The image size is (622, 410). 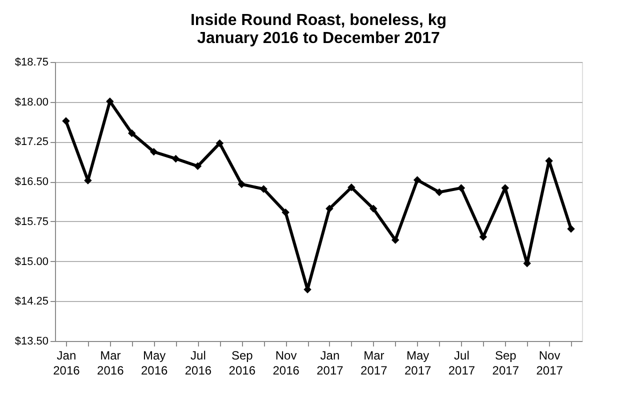 What do you see at coordinates (110, 363) in the screenshot?
I see `x-tick-label: Mar 2016` at bounding box center [110, 363].